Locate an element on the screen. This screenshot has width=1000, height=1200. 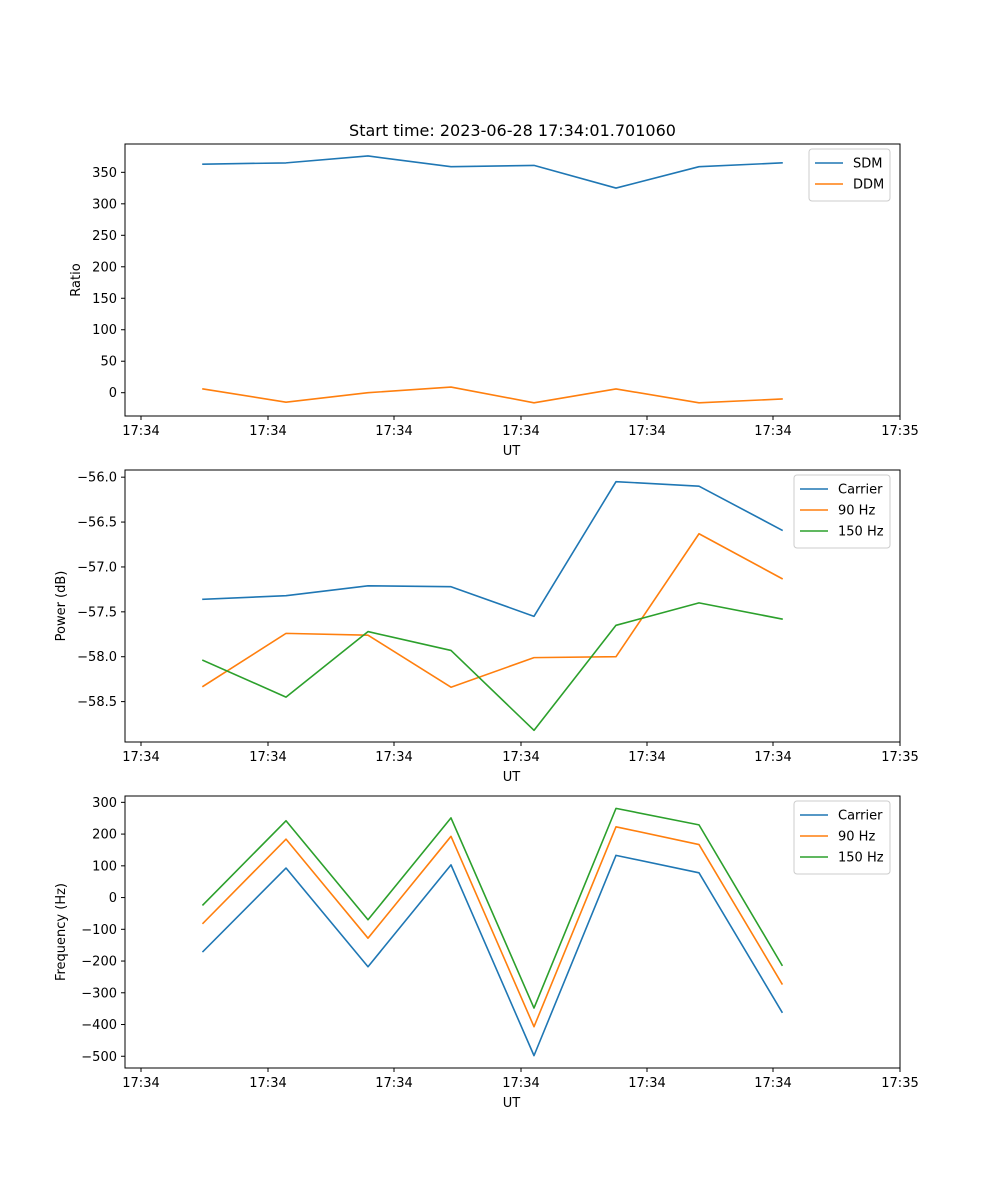
y-tick-label: −56.5 is located at coordinates (97, 523).